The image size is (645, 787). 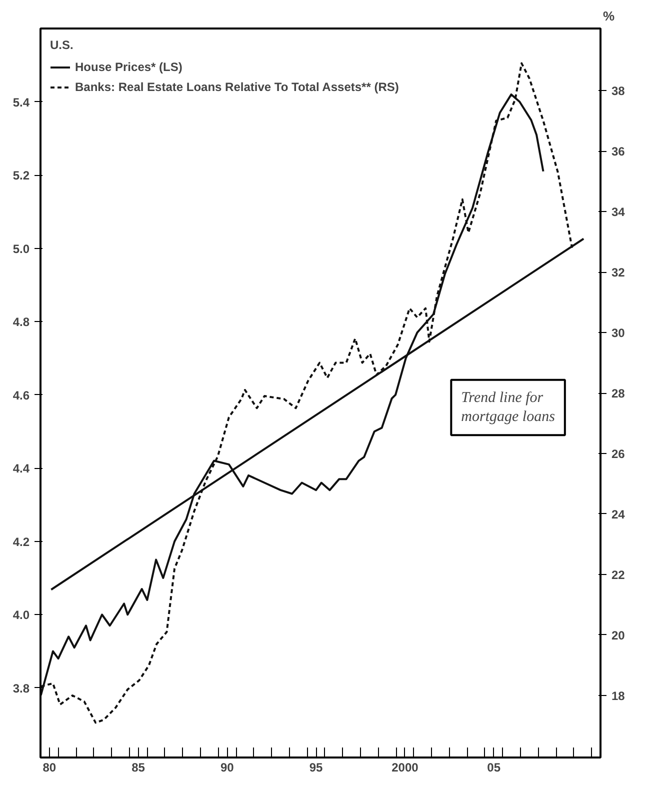 What do you see at coordinates (227, 767) in the screenshot?
I see `x-tick-label: 90` at bounding box center [227, 767].